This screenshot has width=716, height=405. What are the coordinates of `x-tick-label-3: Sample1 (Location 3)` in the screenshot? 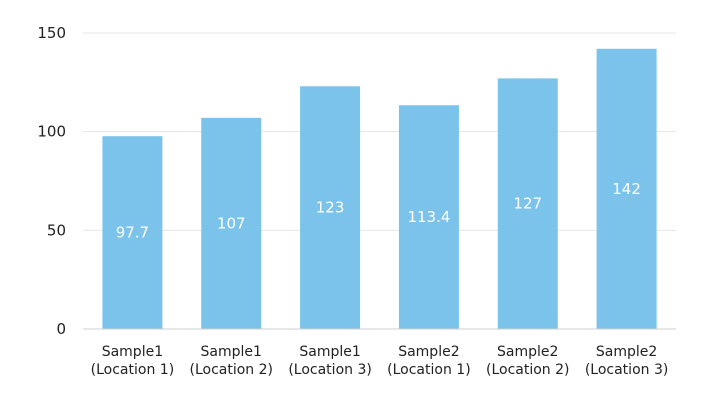 It's located at (330, 361).